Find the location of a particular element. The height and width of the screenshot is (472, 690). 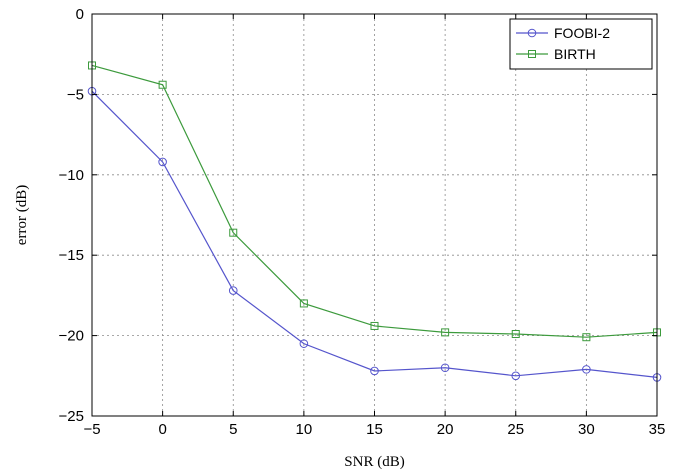

x-tick-label: 0 is located at coordinates (162, 429).